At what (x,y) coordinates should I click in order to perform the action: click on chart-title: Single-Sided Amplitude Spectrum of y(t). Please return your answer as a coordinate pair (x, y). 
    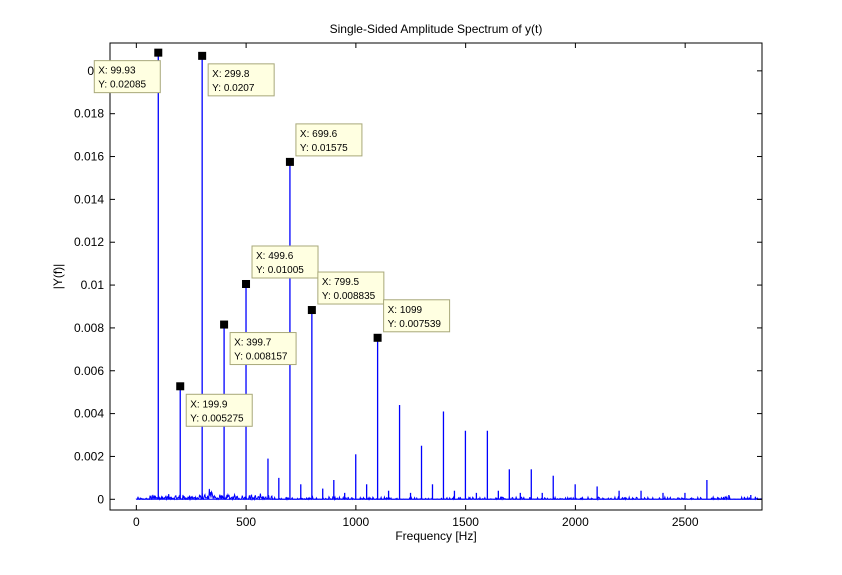
    Looking at the image, I should click on (436, 29).